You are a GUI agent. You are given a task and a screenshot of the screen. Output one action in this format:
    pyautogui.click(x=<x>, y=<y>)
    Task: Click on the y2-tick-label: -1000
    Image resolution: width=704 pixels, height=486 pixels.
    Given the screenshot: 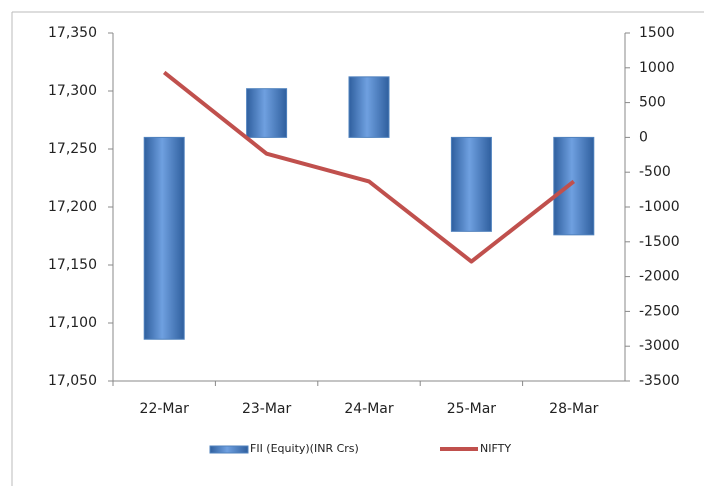 What is the action you would take?
    pyautogui.click(x=659, y=207)
    